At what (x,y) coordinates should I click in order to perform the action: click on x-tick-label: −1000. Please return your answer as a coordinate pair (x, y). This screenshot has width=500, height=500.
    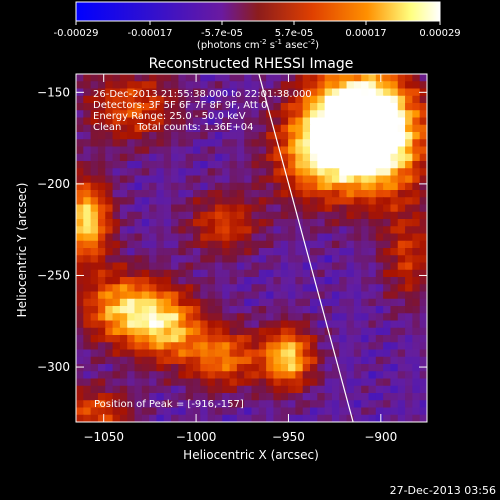
    Looking at the image, I should click on (196, 437).